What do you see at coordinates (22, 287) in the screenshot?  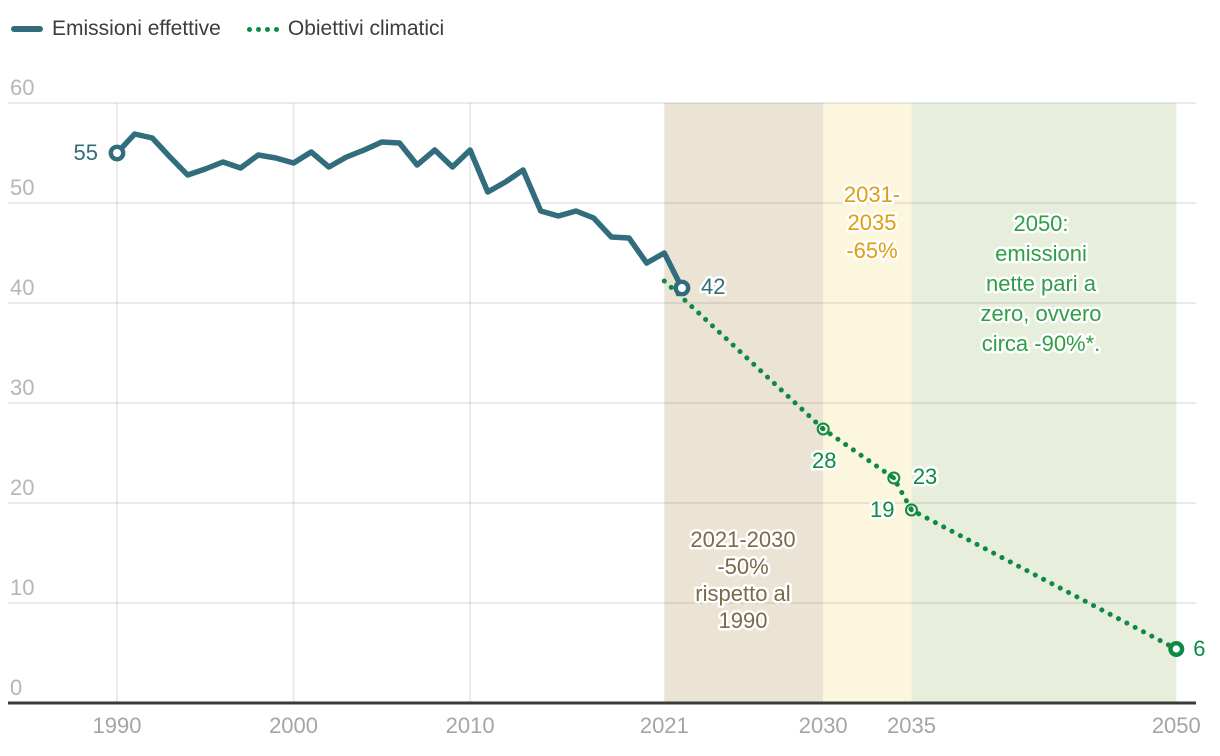 I see `y-tick-label: 40` at bounding box center [22, 287].